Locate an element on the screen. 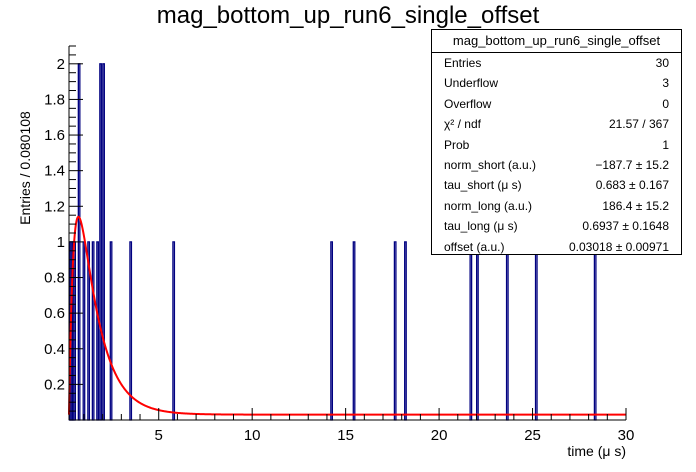  stats-key: offset (a.u.) is located at coordinates (474, 246).